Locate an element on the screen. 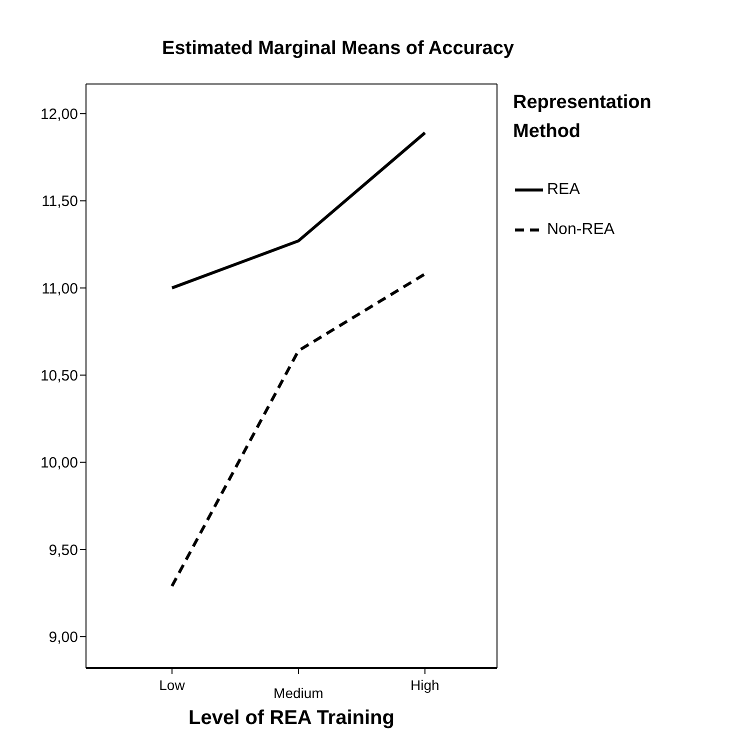  y-tick-label: 11,50 is located at coordinates (60, 201).